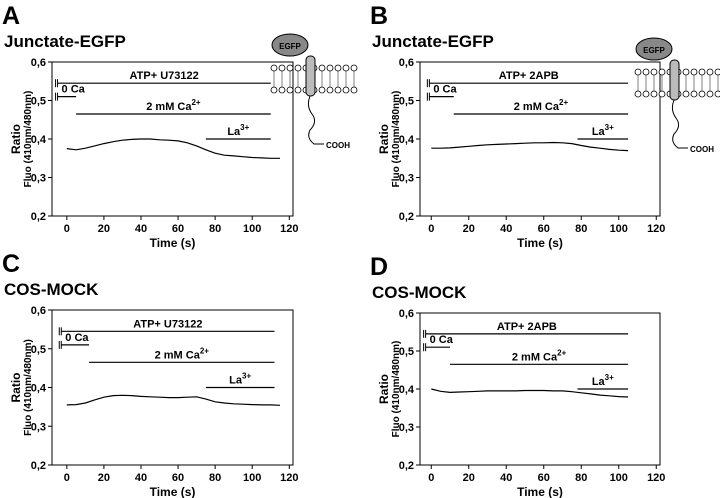  I want to click on annotation: ATP+ U73122, so click(164, 76).